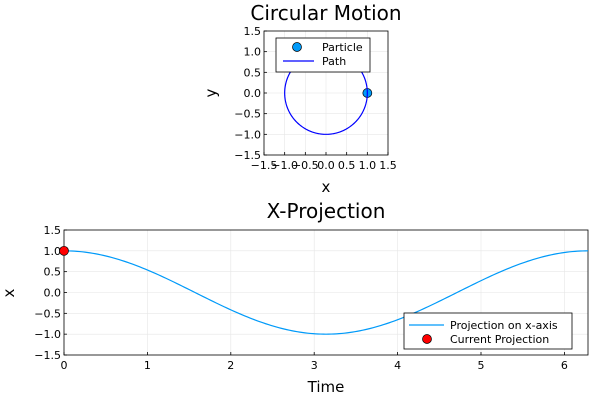  What do you see at coordinates (334, 61) in the screenshot?
I see `legend-label-path: Path` at bounding box center [334, 61].